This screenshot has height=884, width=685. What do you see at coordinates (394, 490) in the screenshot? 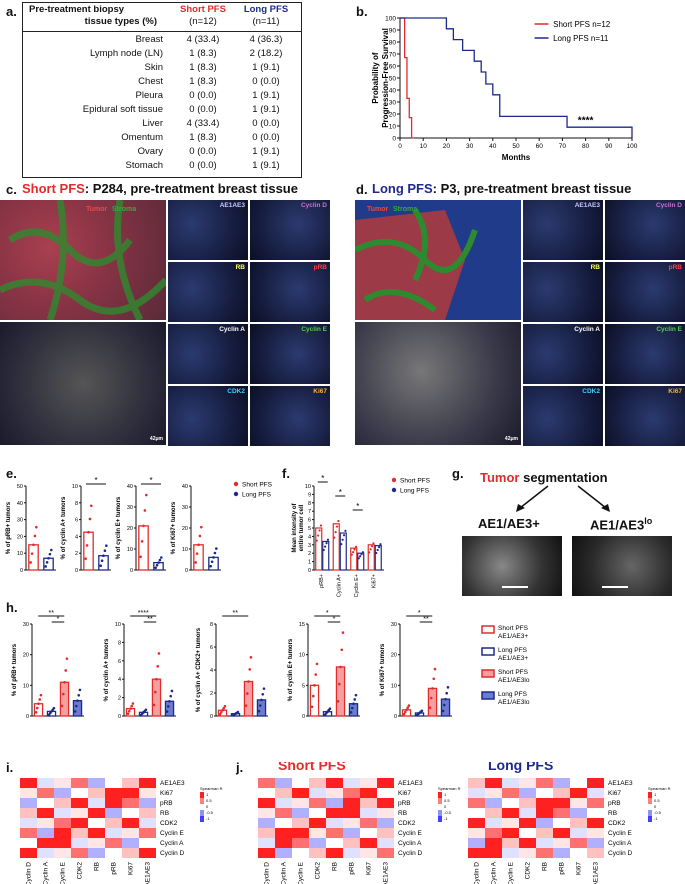
I see `f-legend-marker` at bounding box center [394, 490].